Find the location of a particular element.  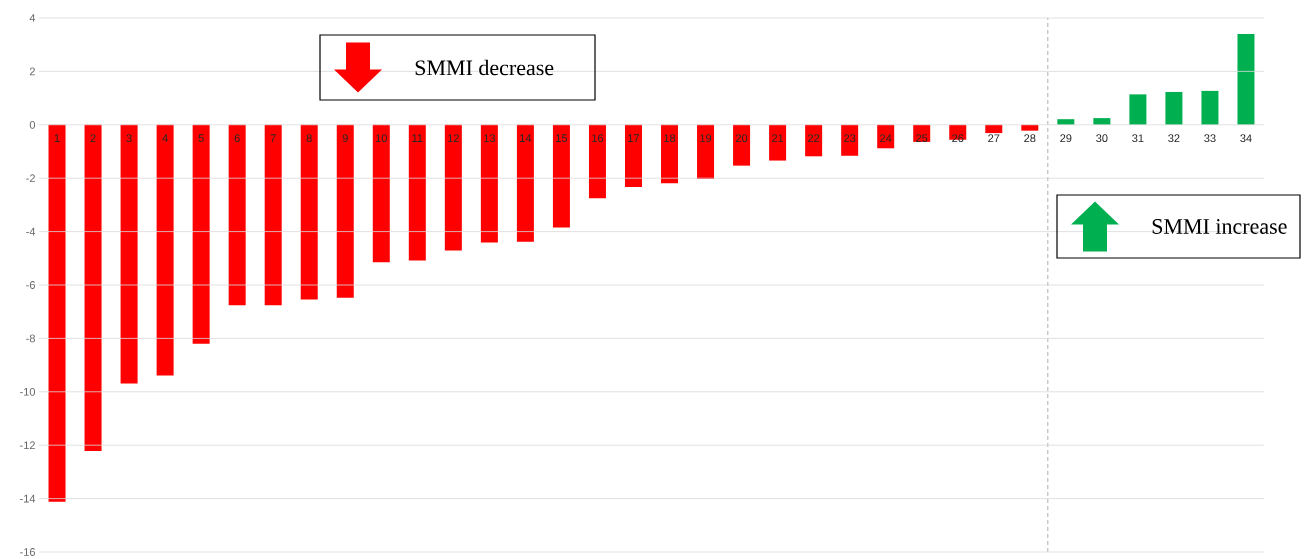

x-tick-label: 19 is located at coordinates (706, 138).